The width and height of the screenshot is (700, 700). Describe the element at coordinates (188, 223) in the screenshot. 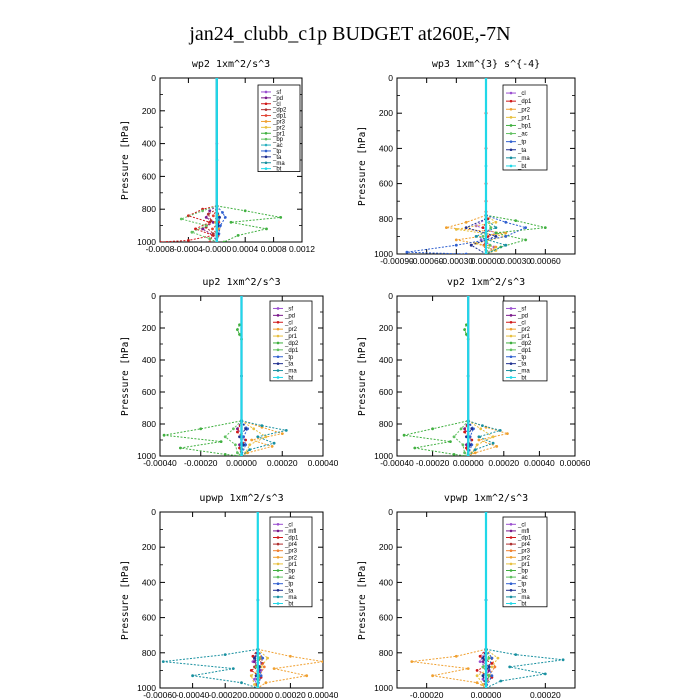

I see `series-line-cl` at that location.